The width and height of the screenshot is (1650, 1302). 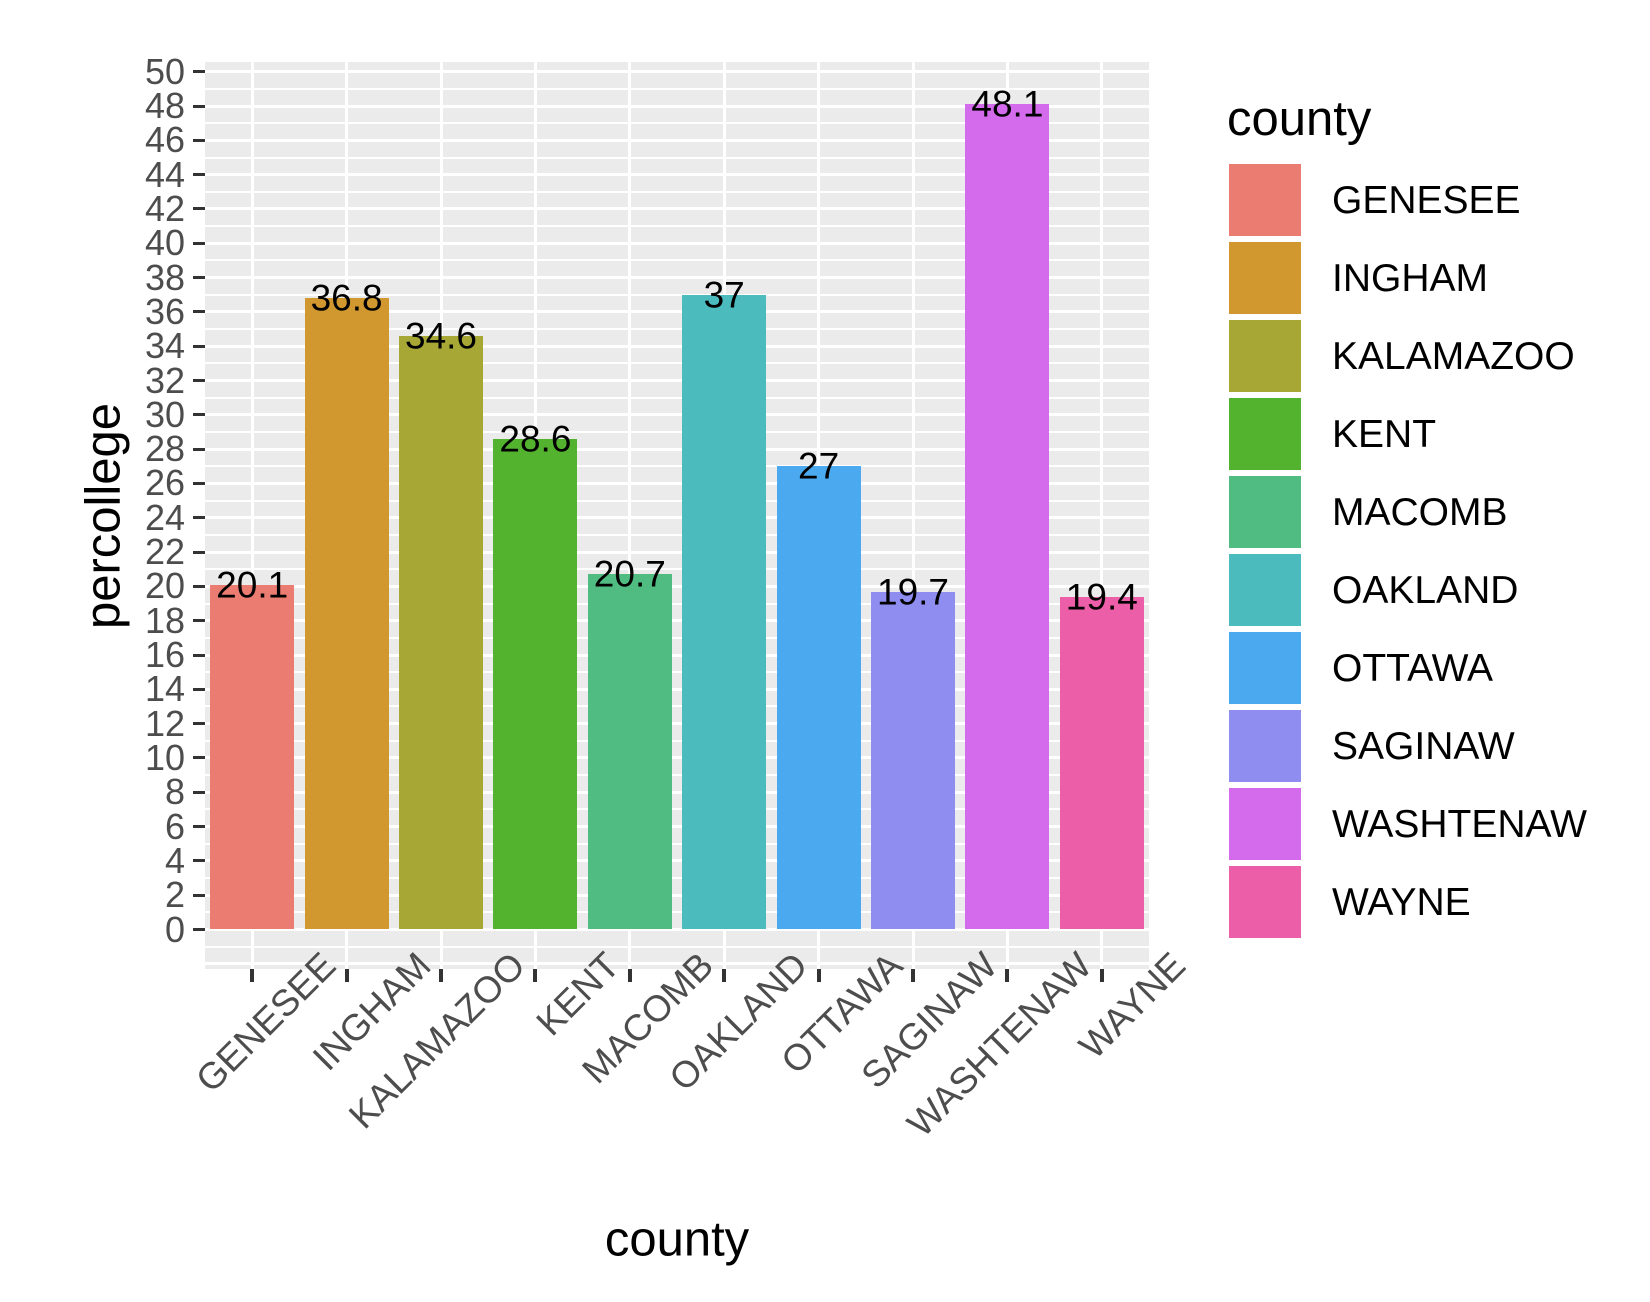 What do you see at coordinates (346, 298) in the screenshot?
I see `bar-value-label: 36.8` at bounding box center [346, 298].